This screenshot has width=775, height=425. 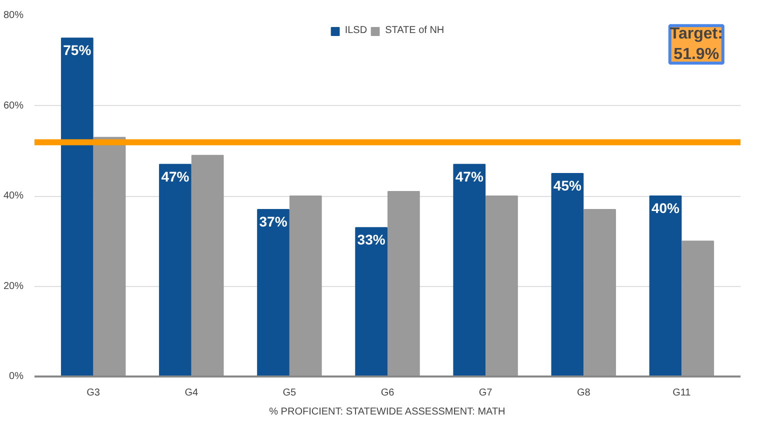 I want to click on legend-label: ILSD, so click(x=356, y=30).